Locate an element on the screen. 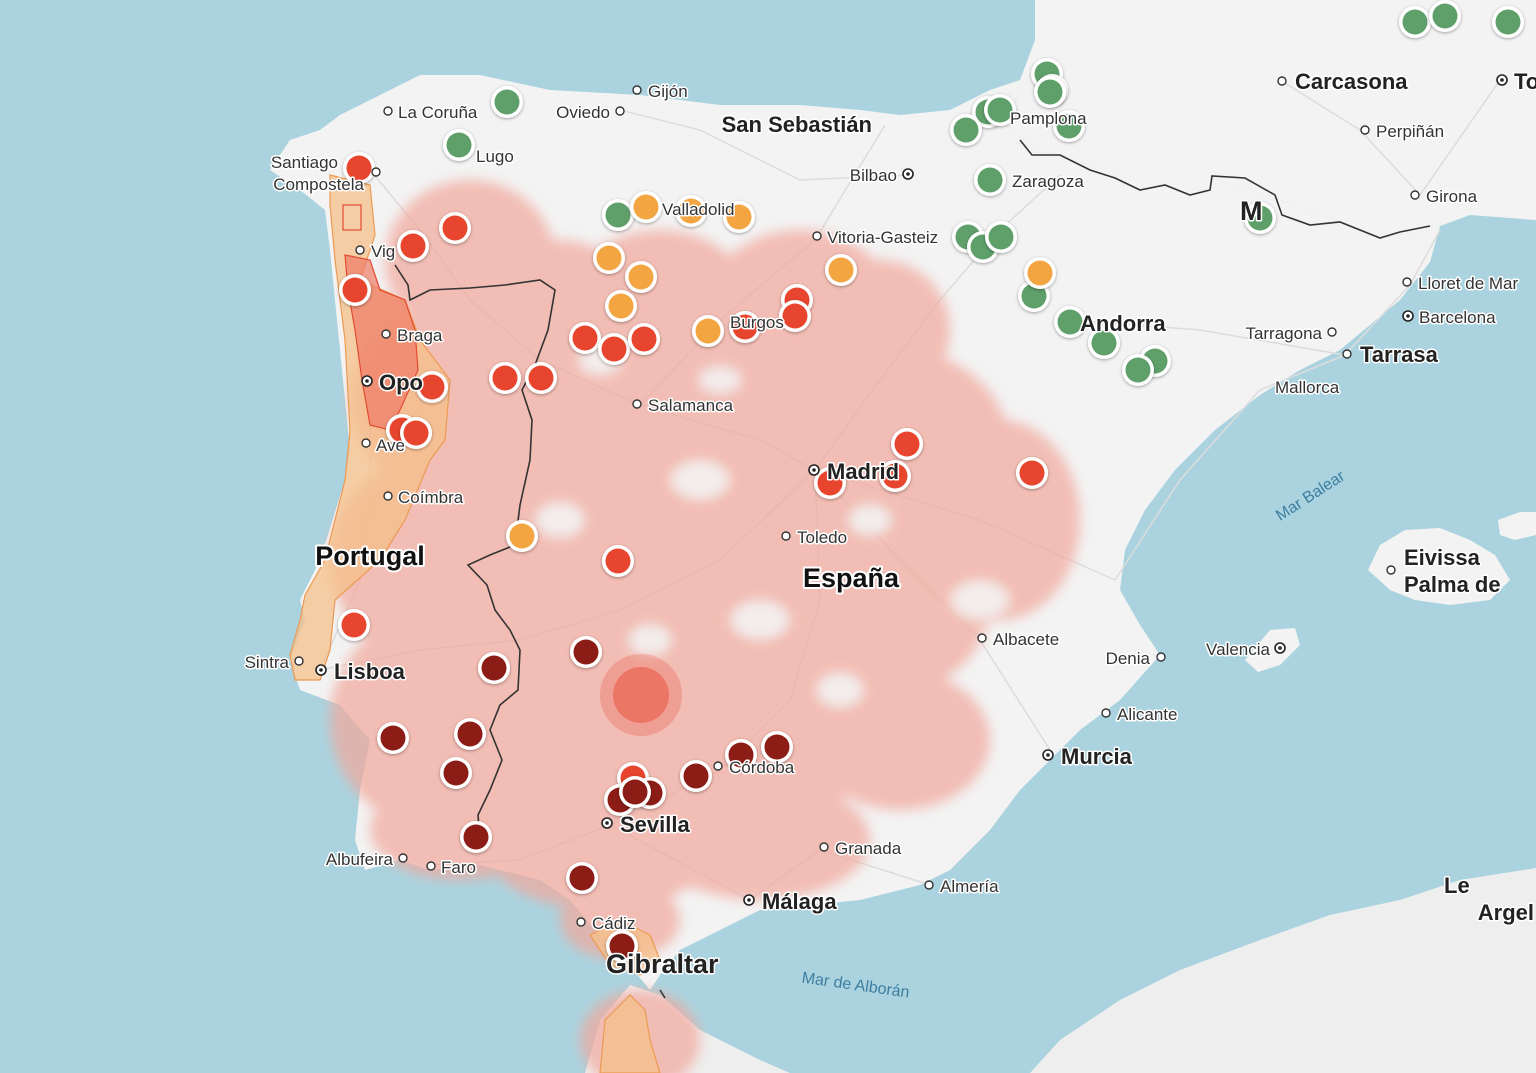  city-girona: Girona is located at coordinates (1444, 197).